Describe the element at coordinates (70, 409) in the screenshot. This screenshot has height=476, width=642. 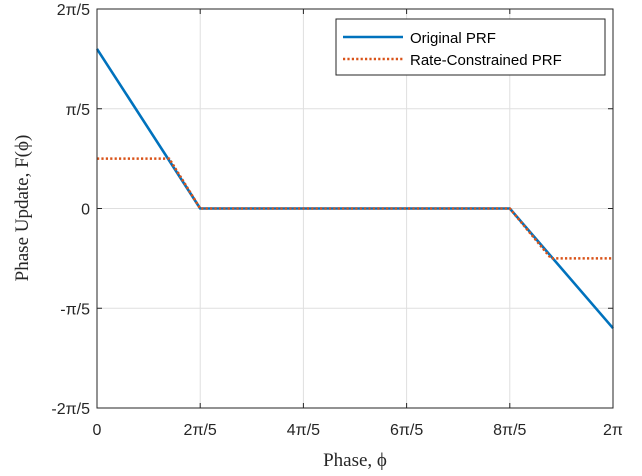
I see `y-tick-label: -2π/5` at that location.